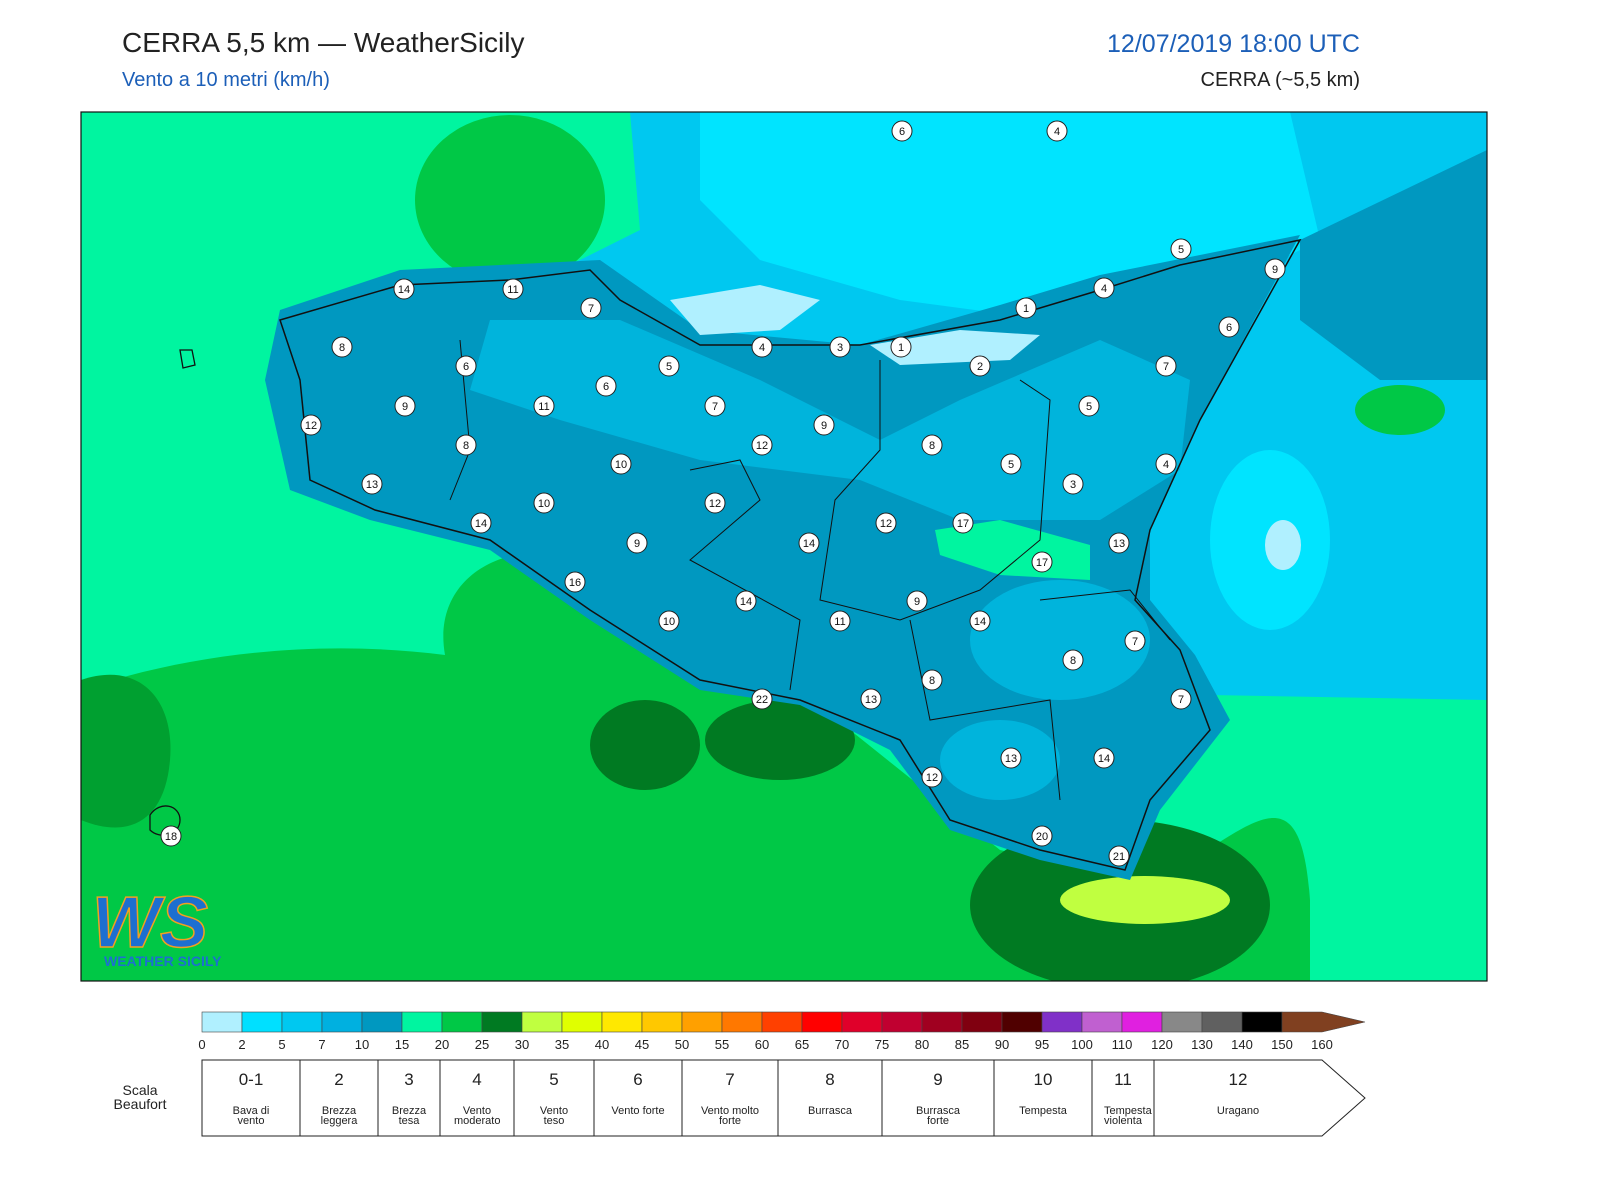 This screenshot has height=1200, width=1600. Describe the element at coordinates (339, 1079) in the screenshot. I see `beaufort-force: 2` at that location.